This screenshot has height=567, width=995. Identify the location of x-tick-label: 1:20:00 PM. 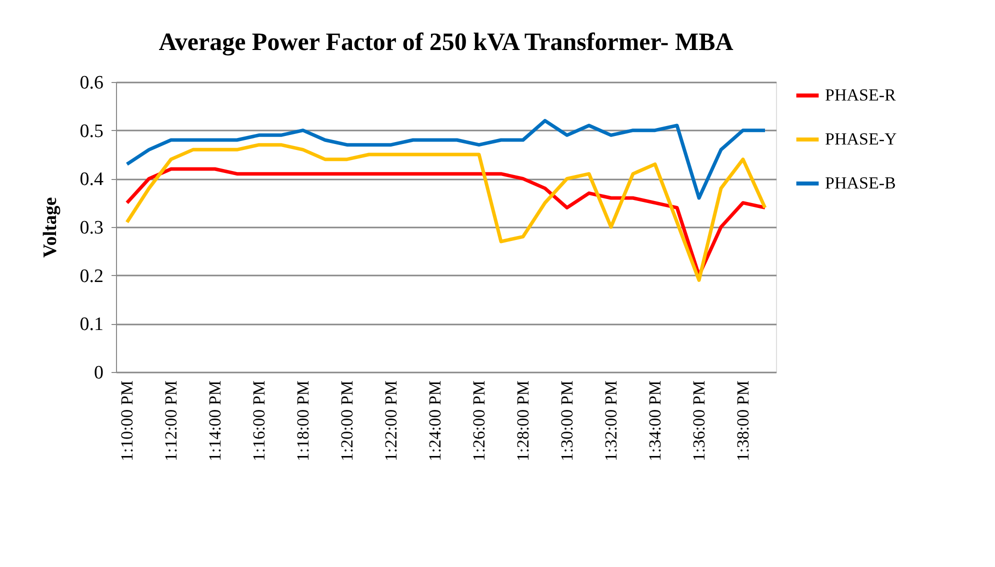
(347, 421).